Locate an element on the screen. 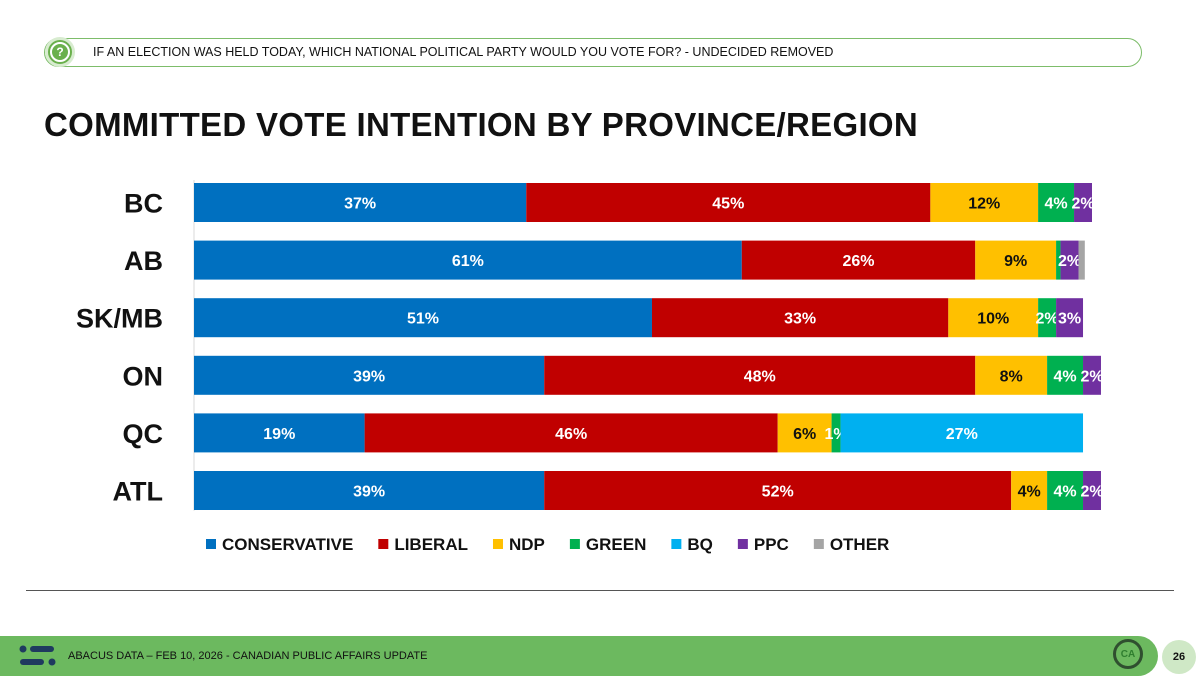  abacus-logo-icon is located at coordinates (37, 655).